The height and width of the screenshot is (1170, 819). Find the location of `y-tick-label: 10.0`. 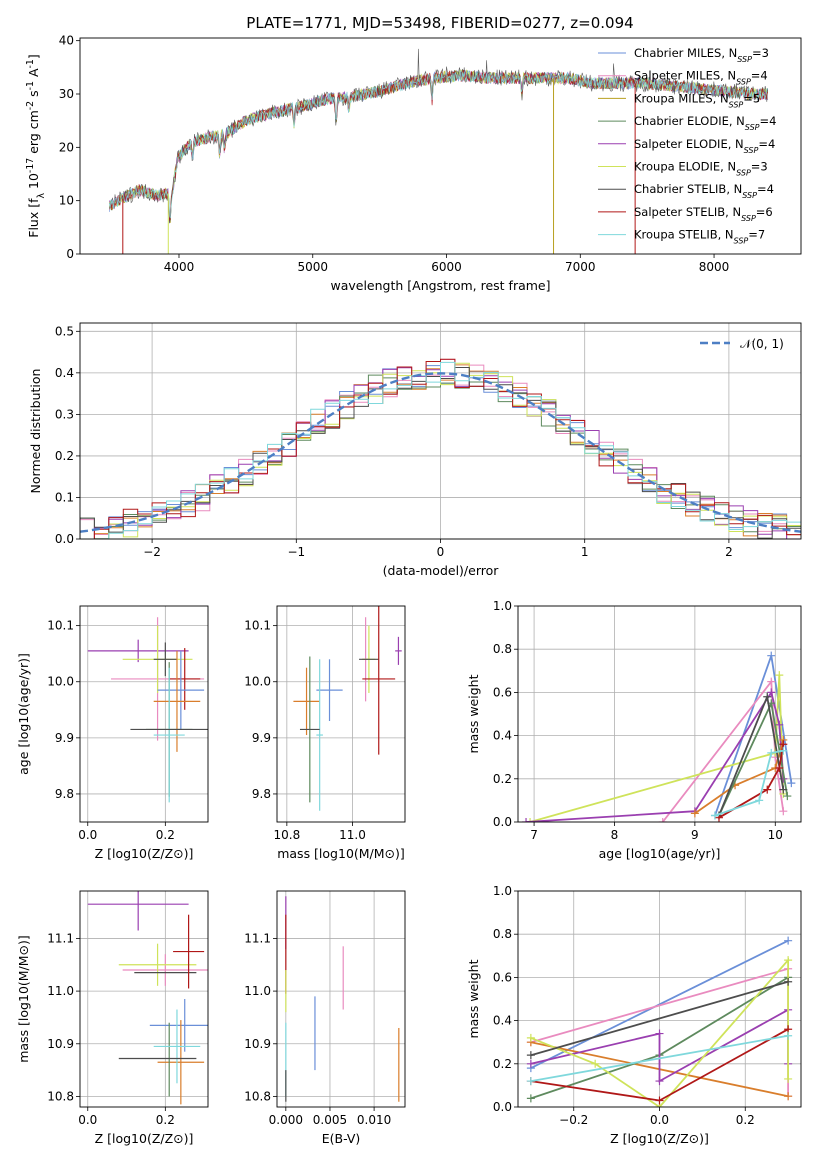

y-tick-label: 10.0 is located at coordinates (60, 682).